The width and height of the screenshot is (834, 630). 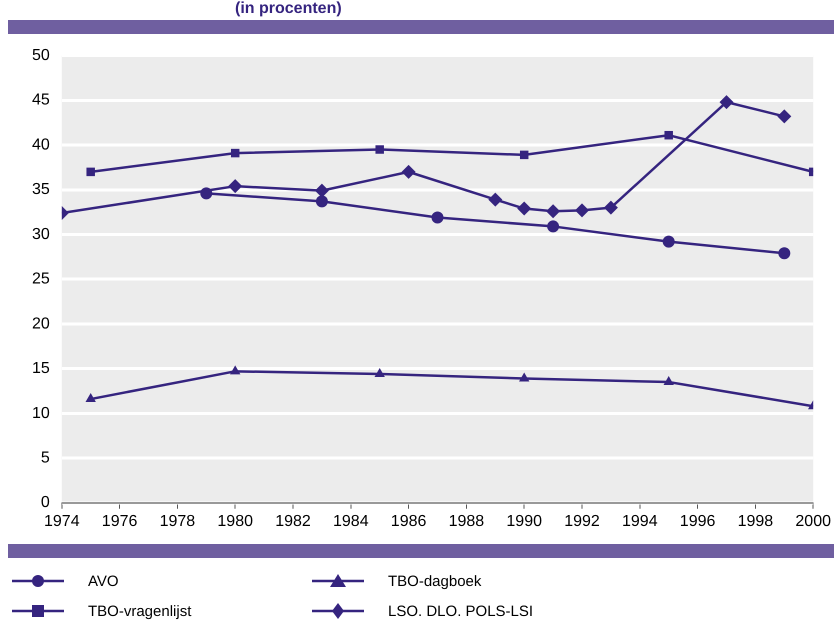 I want to click on legend-label: TBO-vragenlijst, so click(x=140, y=611).